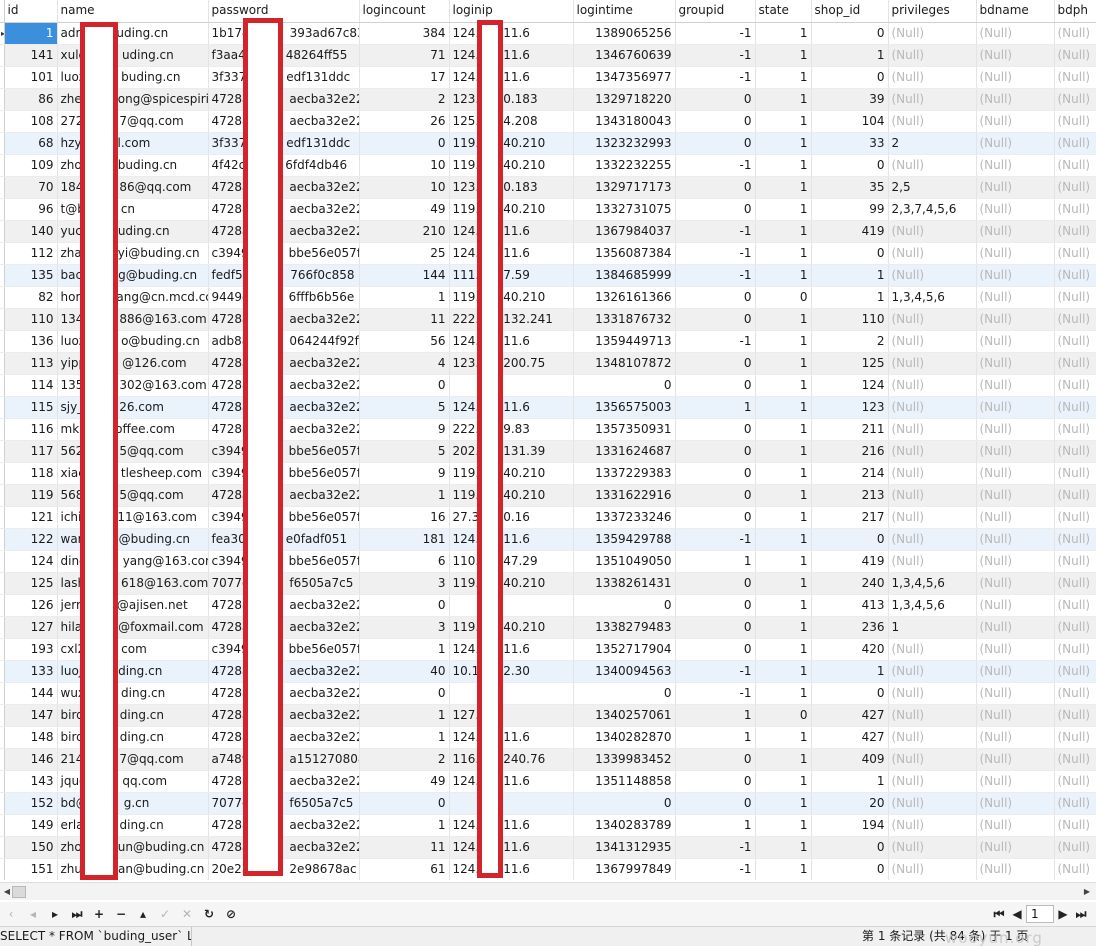  I want to click on stop-icon: ⊘, so click(231, 914).